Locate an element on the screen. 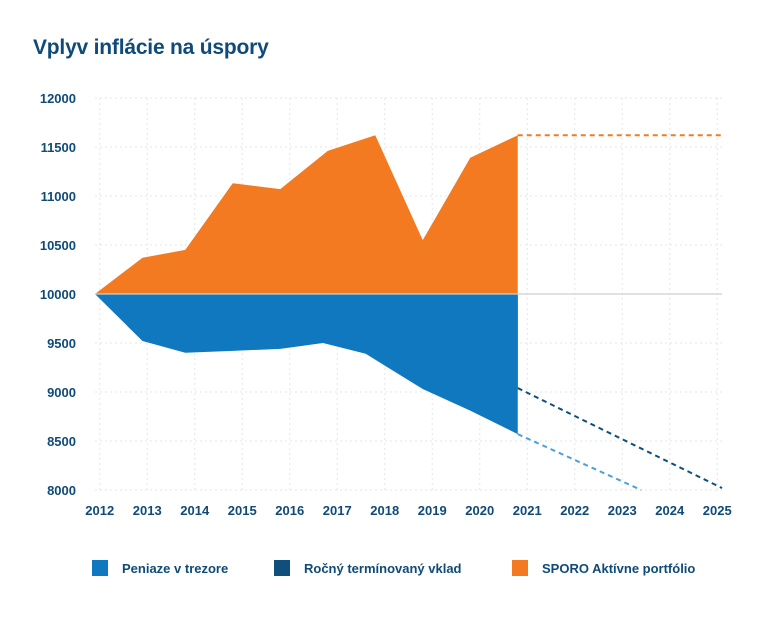  legend-swatch-sporo is located at coordinates (520, 568).